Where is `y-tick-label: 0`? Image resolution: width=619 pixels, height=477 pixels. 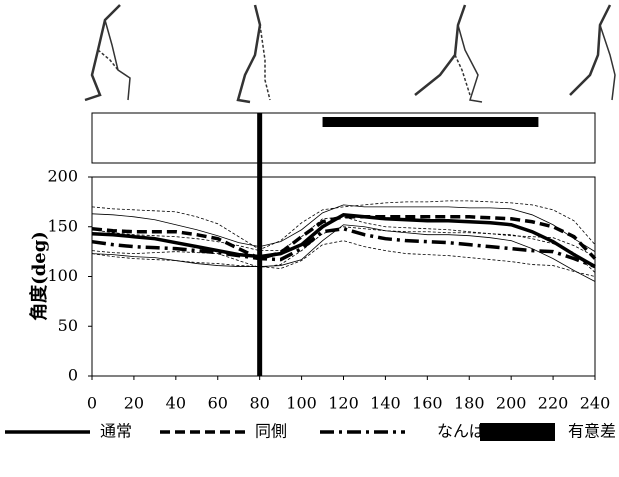 y-tick-label: 0 is located at coordinates (73, 375).